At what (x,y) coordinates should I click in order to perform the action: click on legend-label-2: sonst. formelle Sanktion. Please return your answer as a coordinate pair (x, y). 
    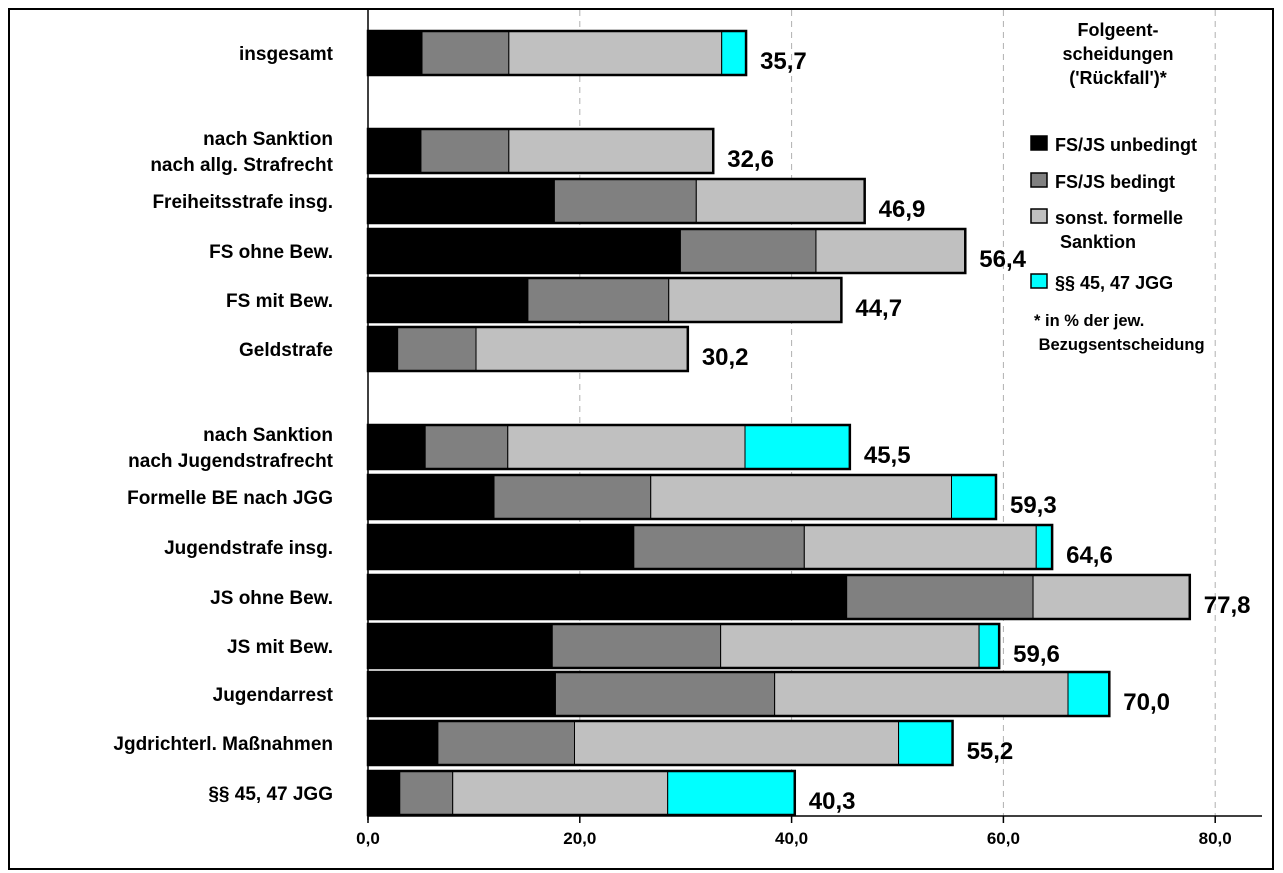
    Looking at the image, I should click on (1119, 230).